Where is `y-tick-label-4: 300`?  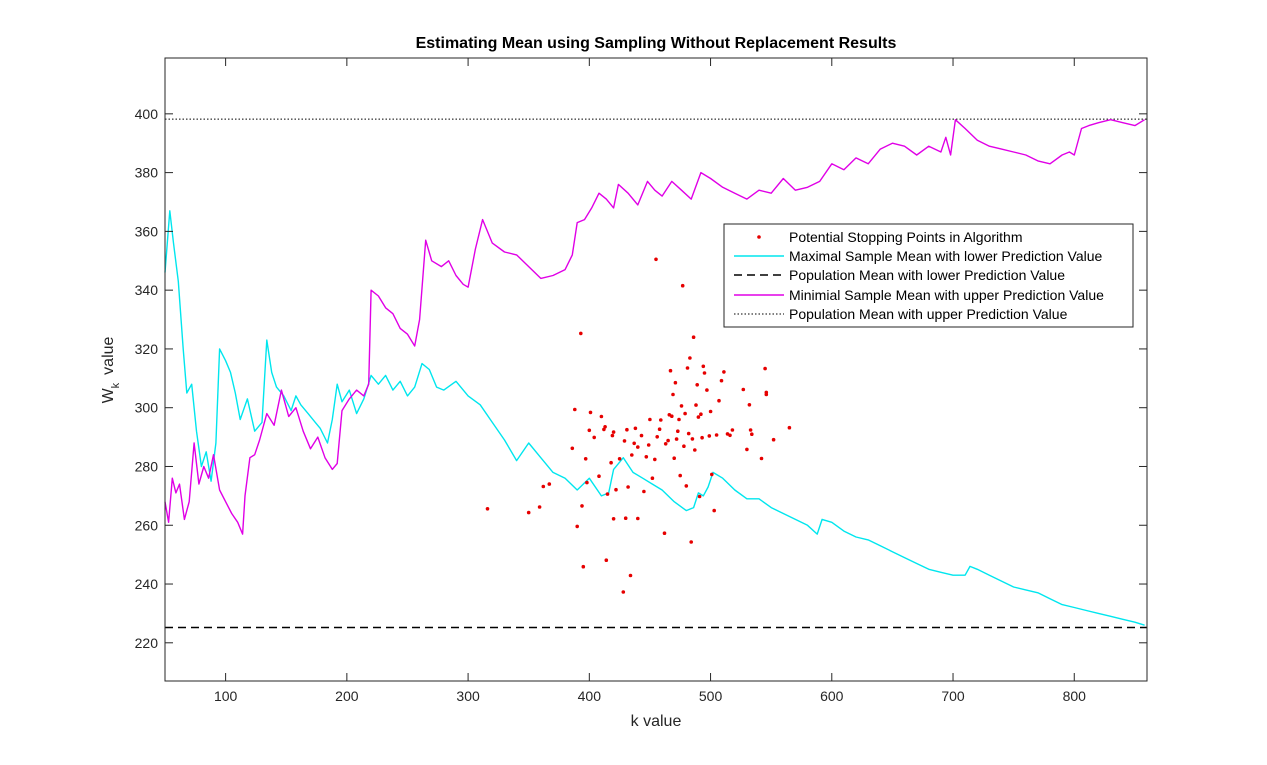
y-tick-label-4: 300 is located at coordinates (147, 408).